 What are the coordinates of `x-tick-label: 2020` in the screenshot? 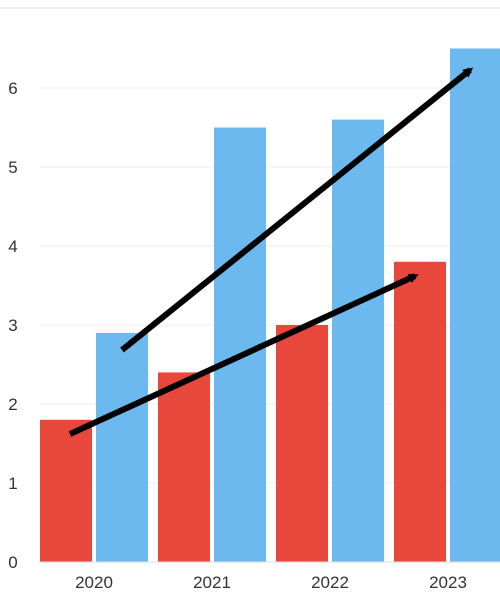 It's located at (94, 582).